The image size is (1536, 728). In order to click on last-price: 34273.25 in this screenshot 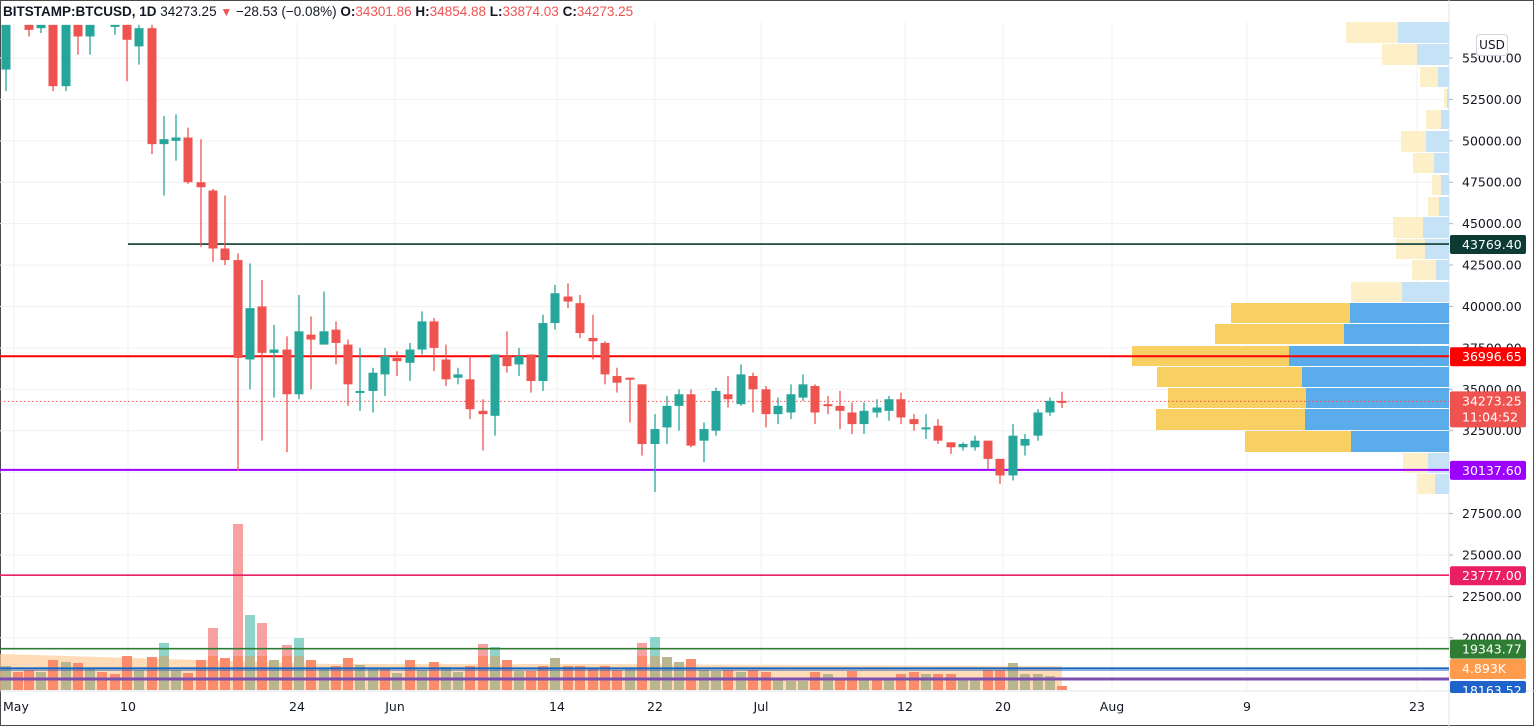, I will do `click(188, 11)`.